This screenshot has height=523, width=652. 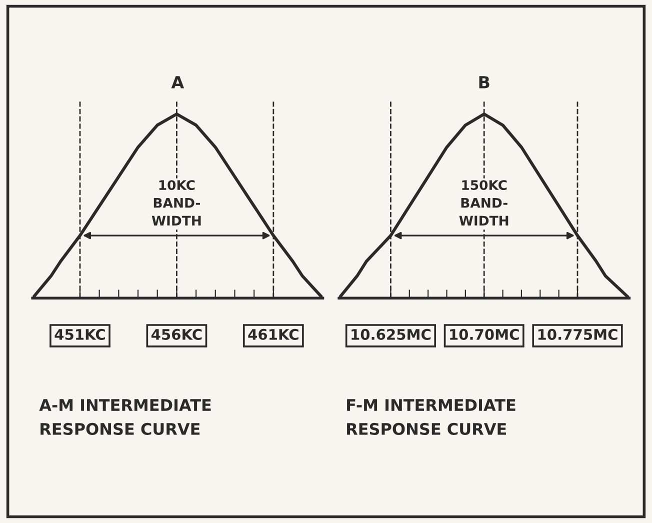 I want to click on annotation: 150KC BAND- WIDTH, so click(x=483, y=203).